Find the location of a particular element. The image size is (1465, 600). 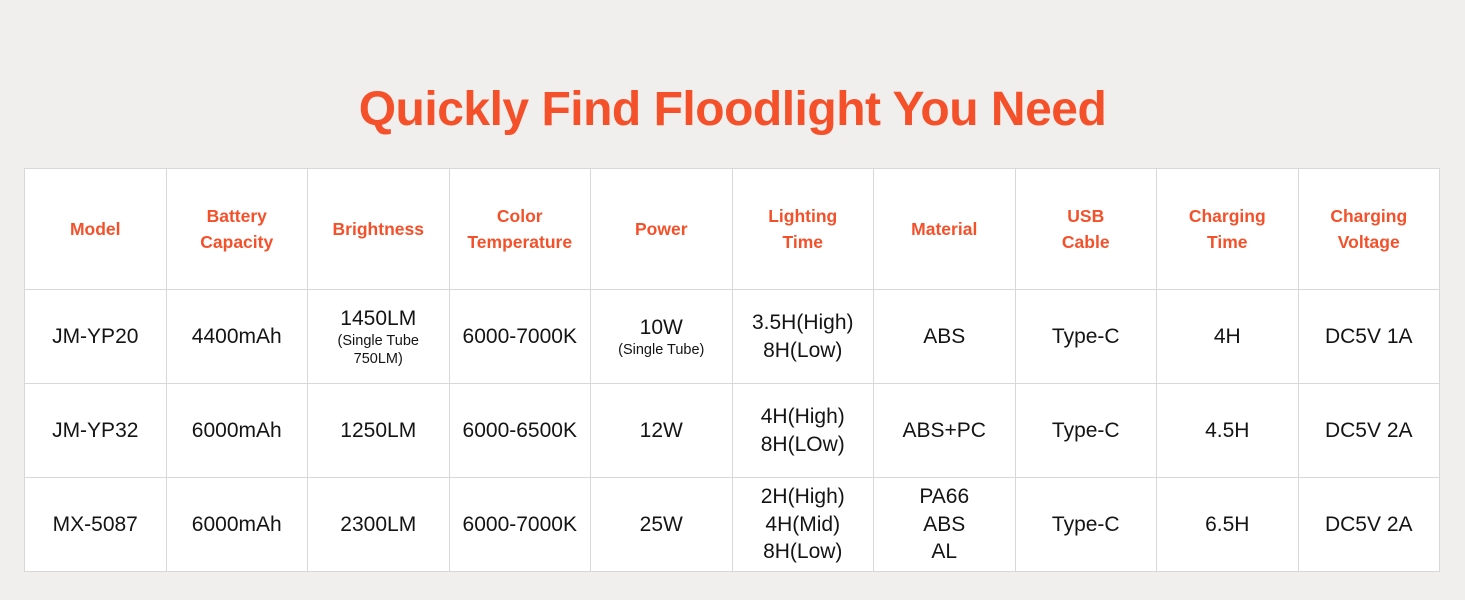

lighting-time-value: 2H(High) 4H(Mid) 8H(Low) is located at coordinates (802, 524).